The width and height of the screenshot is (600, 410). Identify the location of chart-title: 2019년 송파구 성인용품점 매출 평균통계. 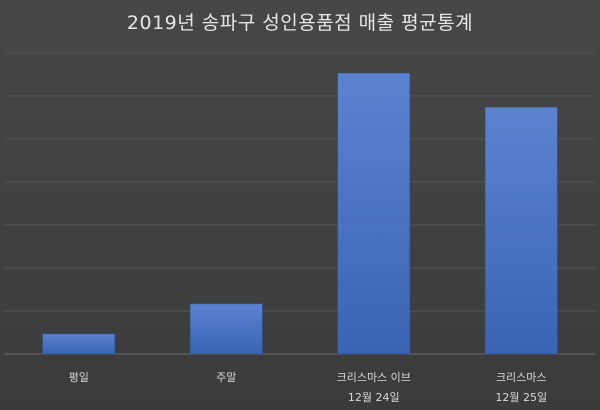
(300, 23).